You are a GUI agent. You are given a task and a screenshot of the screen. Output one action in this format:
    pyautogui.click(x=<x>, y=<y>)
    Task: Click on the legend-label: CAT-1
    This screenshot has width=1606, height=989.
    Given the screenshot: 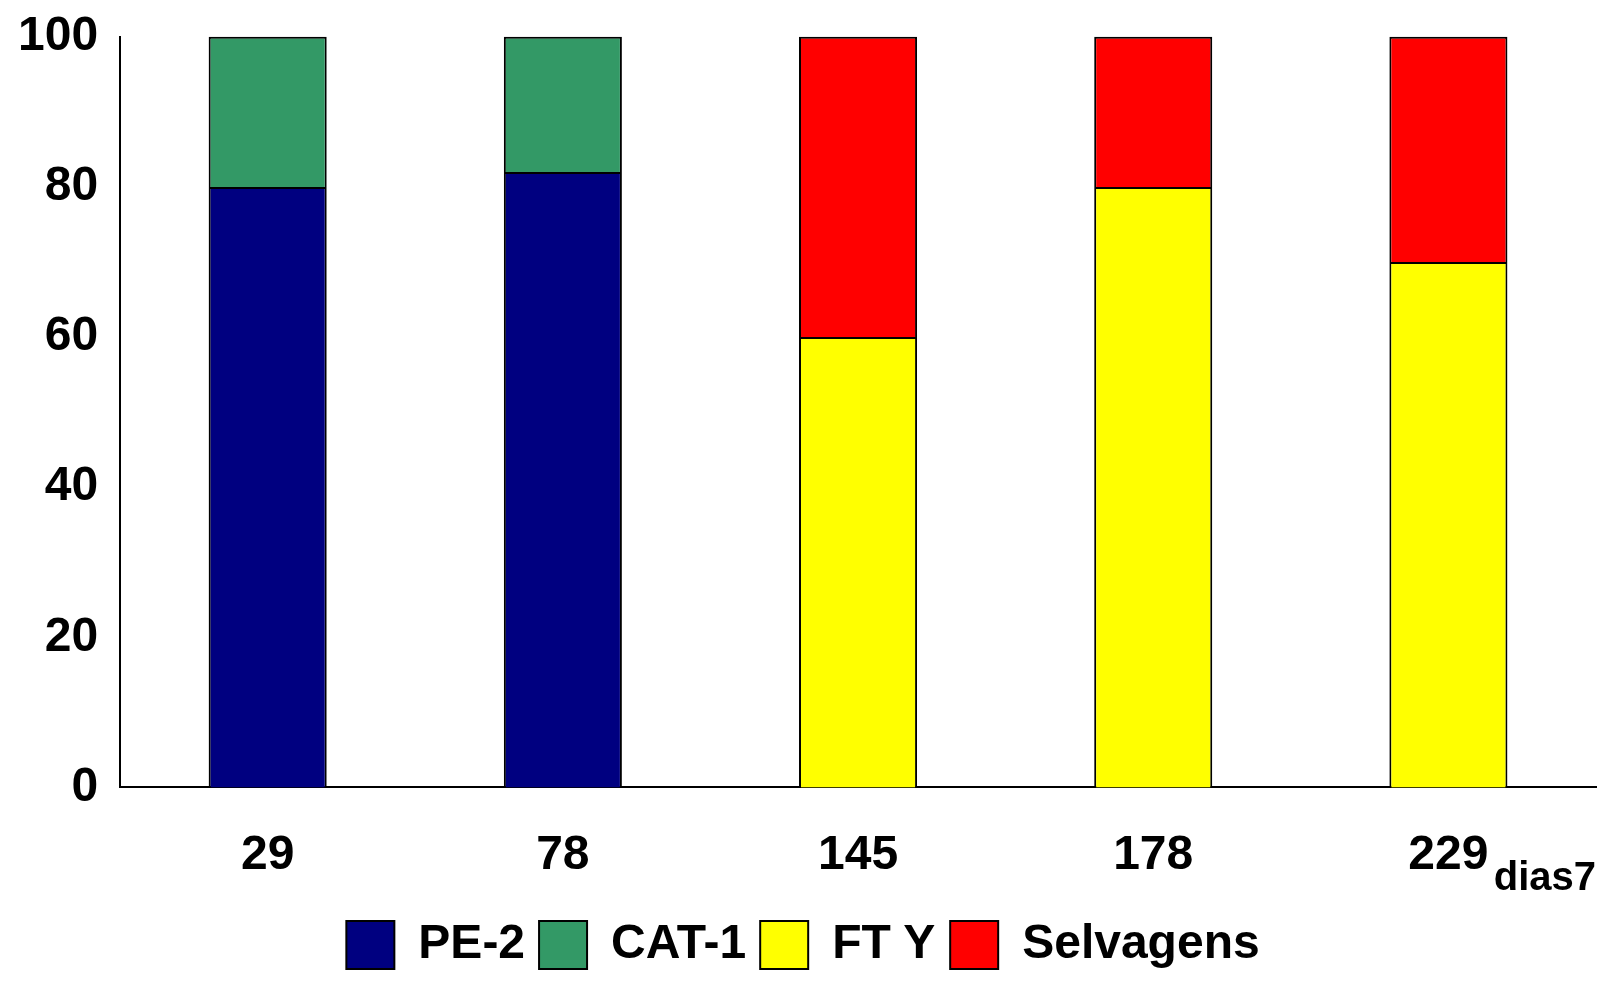 What is the action you would take?
    pyautogui.click(x=679, y=942)
    